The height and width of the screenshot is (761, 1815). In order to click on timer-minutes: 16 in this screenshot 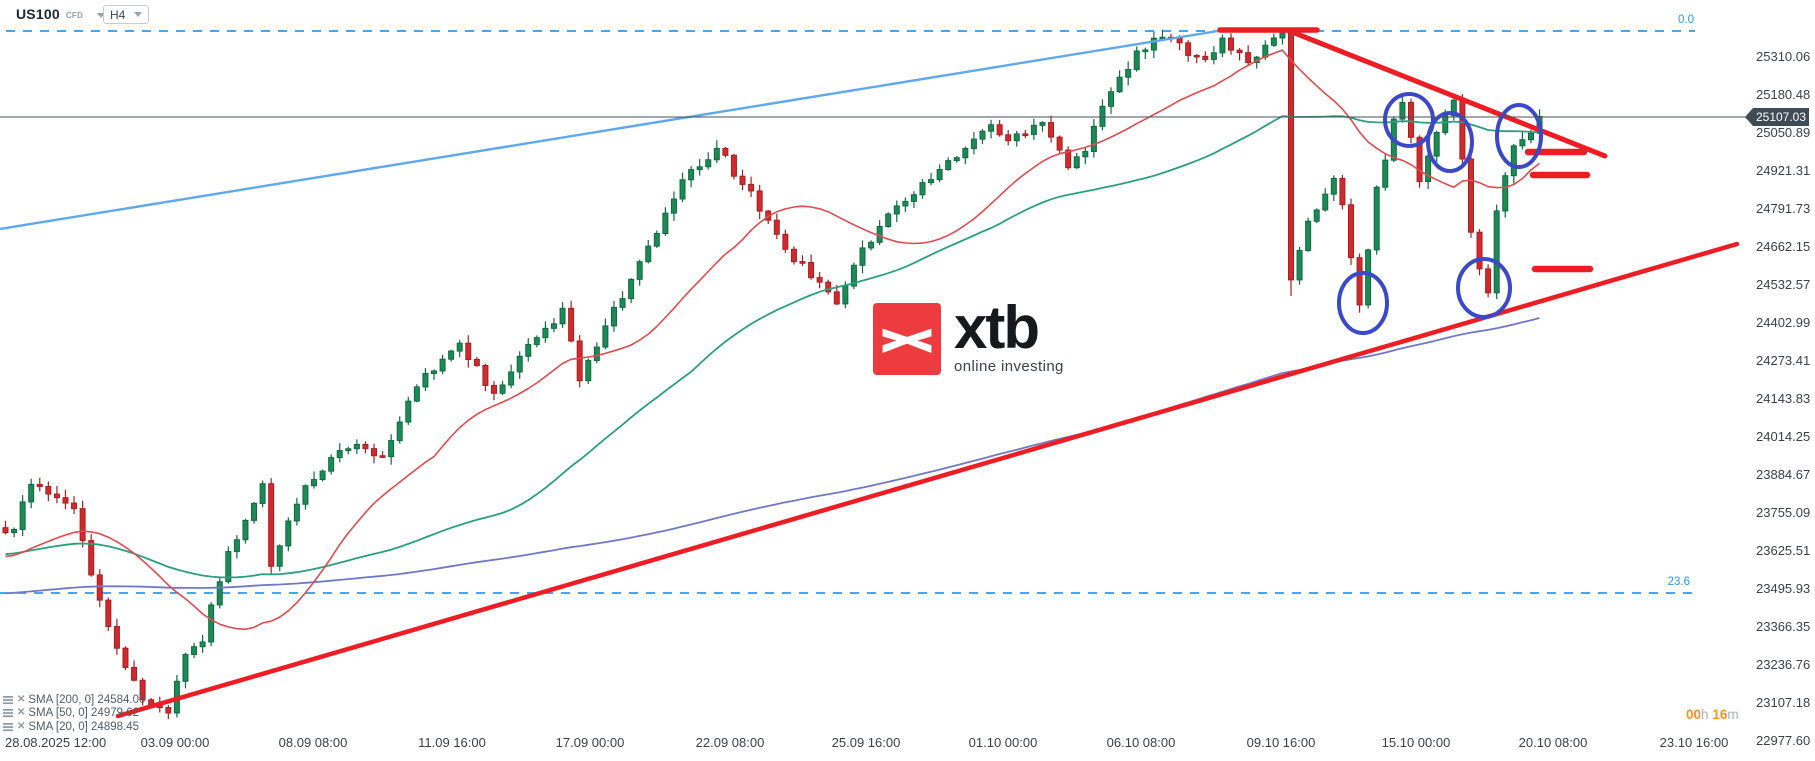, I will do `click(1720, 714)`.